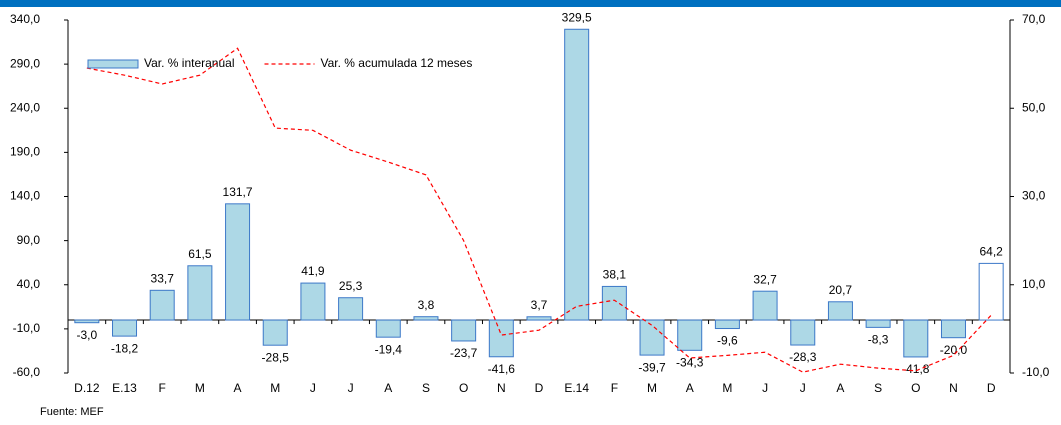 This screenshot has height=425, width=1061. What do you see at coordinates (727, 341) in the screenshot?
I see `value-label: -9,6` at bounding box center [727, 341].